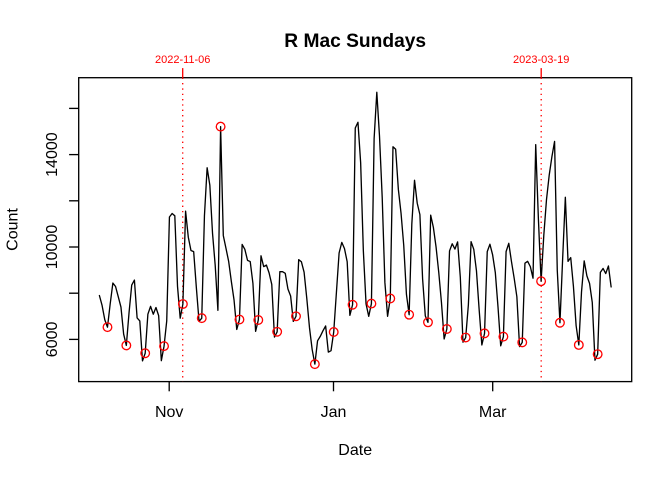  I want to click on svg-text: Count, so click(13, 229).